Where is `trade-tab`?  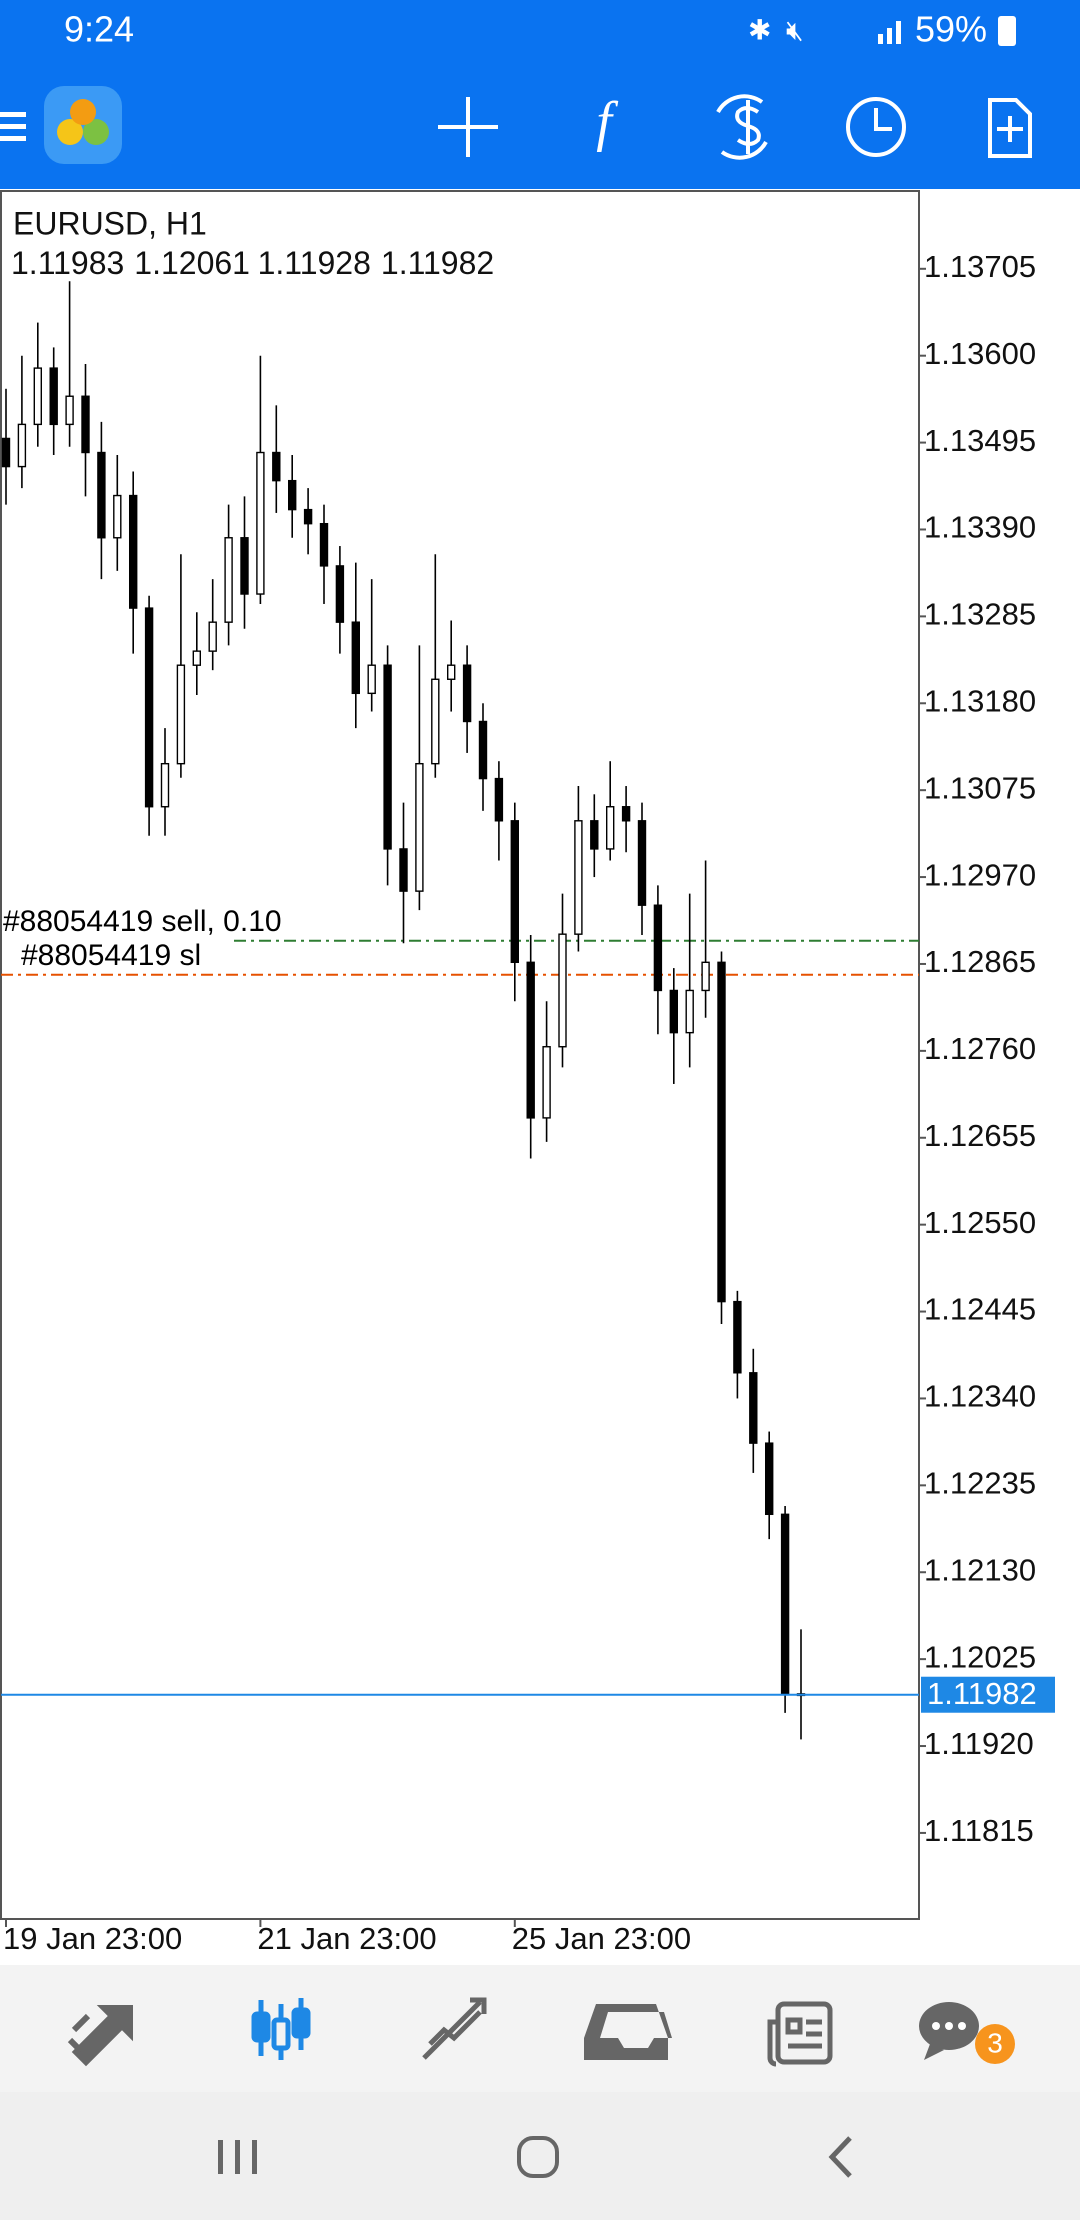 trade-tab is located at coordinates (454, 2028).